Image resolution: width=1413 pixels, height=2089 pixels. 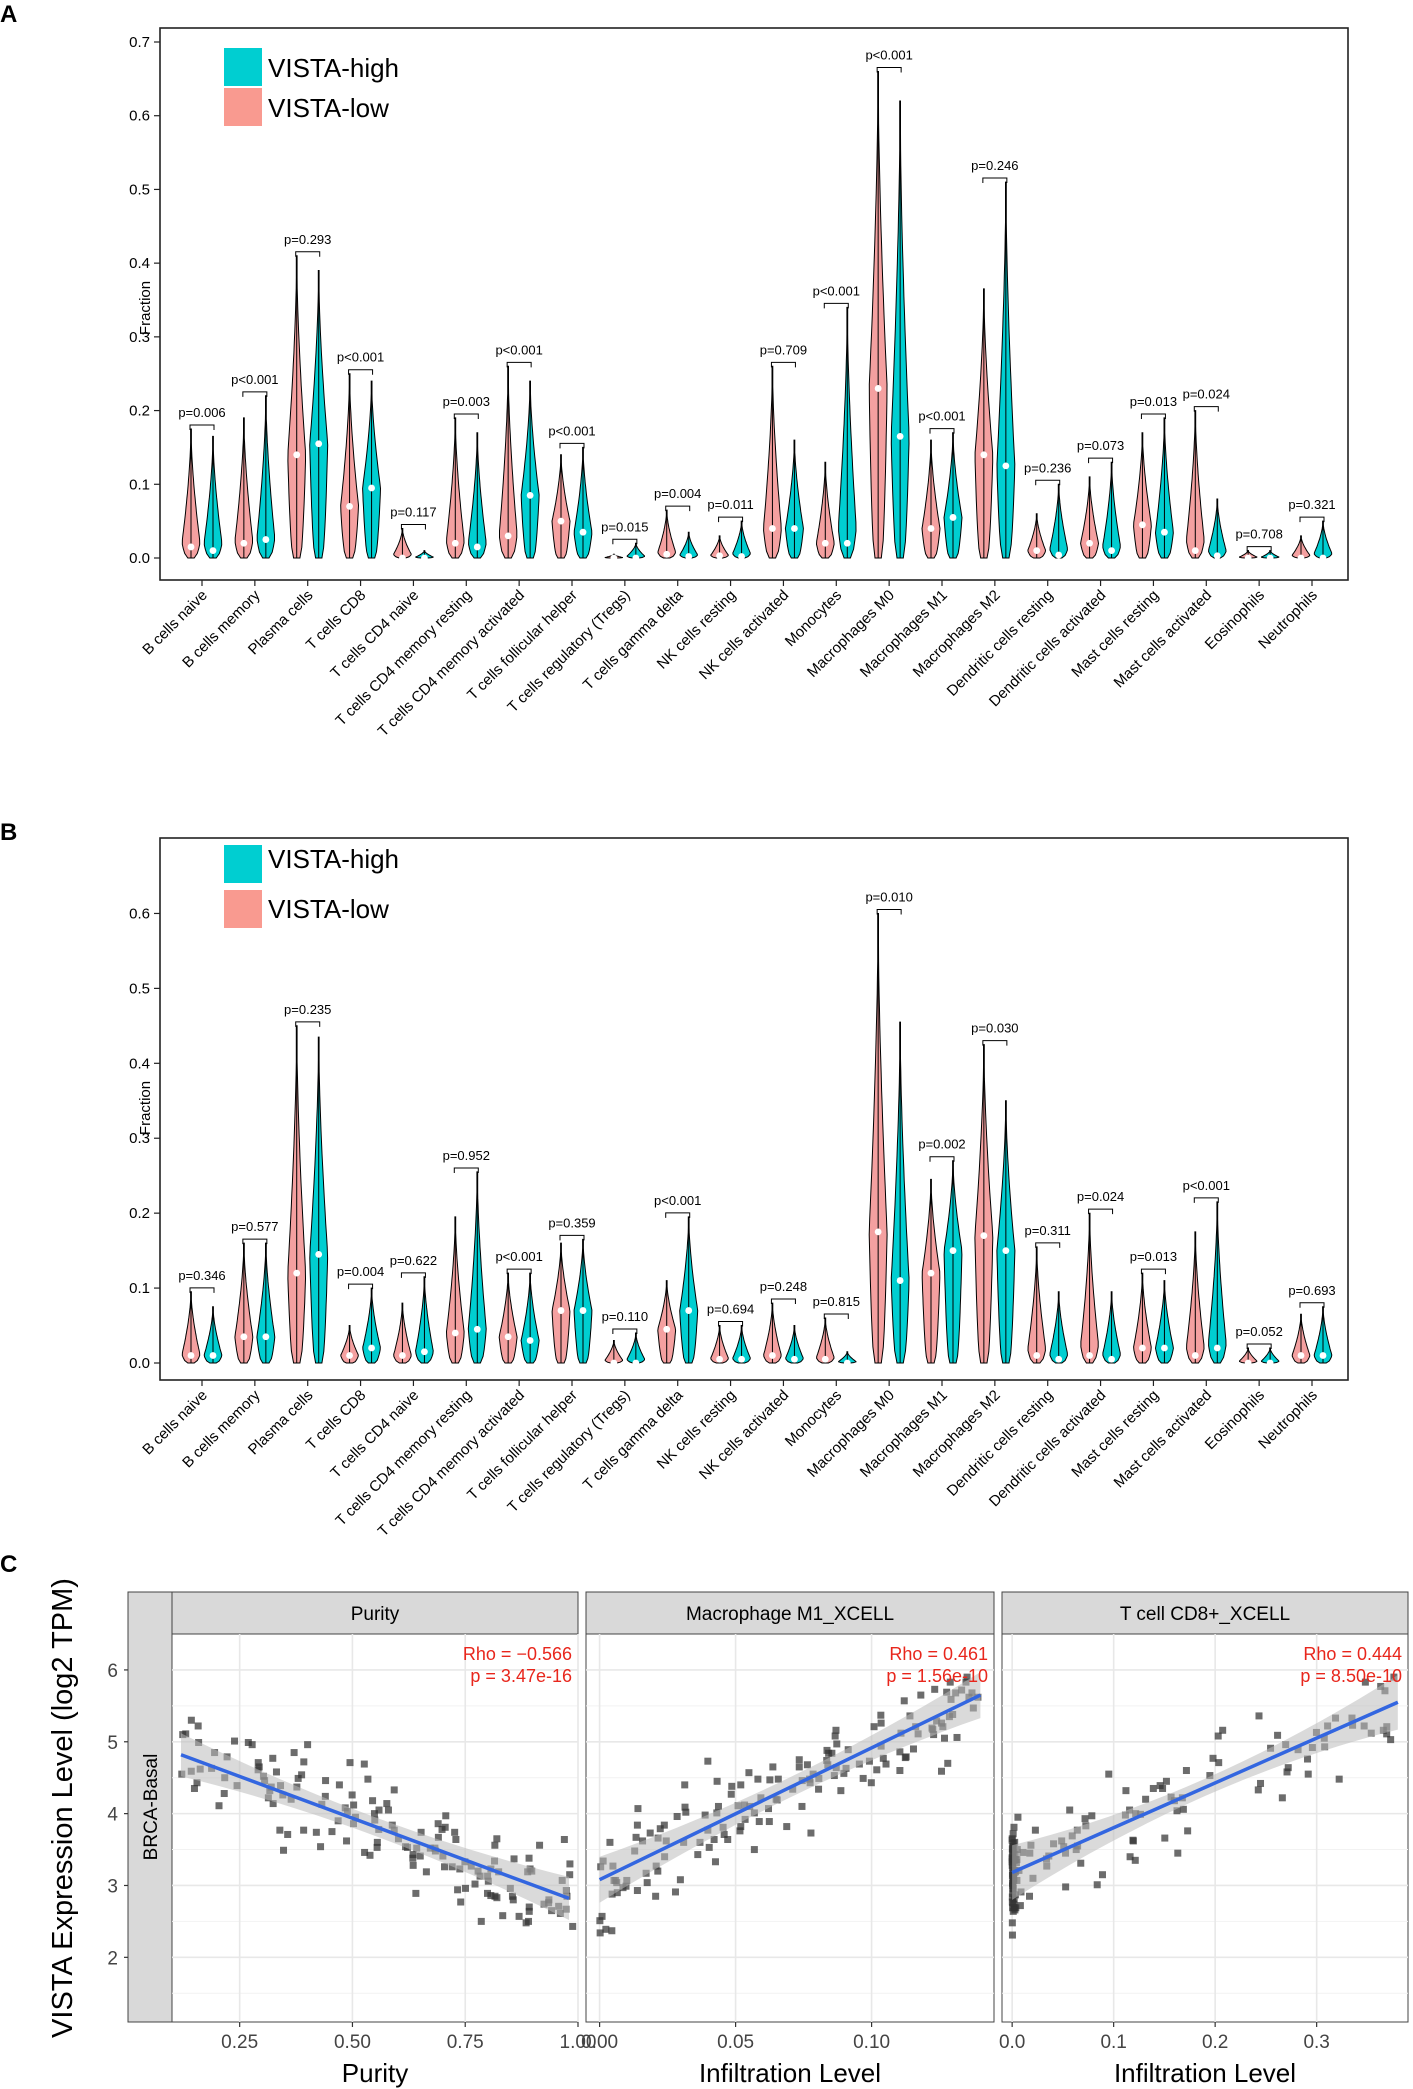 I want to click on panel-b-pvalue-t-cells-cd4-naive: p=0.622, so click(x=413, y=1260).